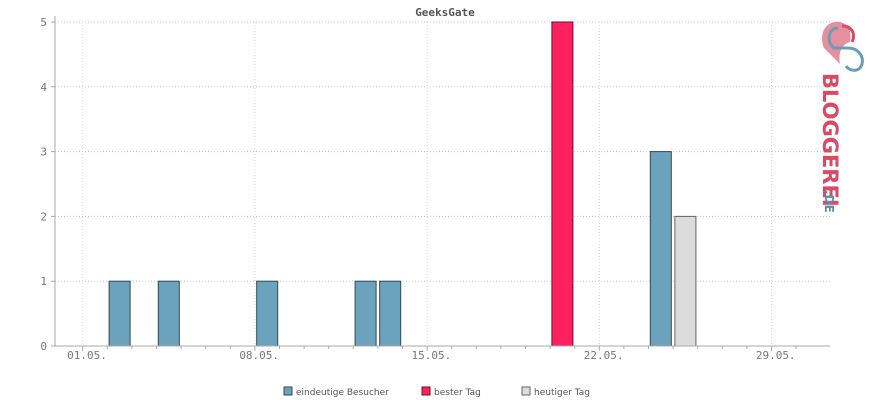 The image size is (870, 400). Describe the element at coordinates (562, 393) in the screenshot. I see `legend-label: heutiger Tag` at that location.